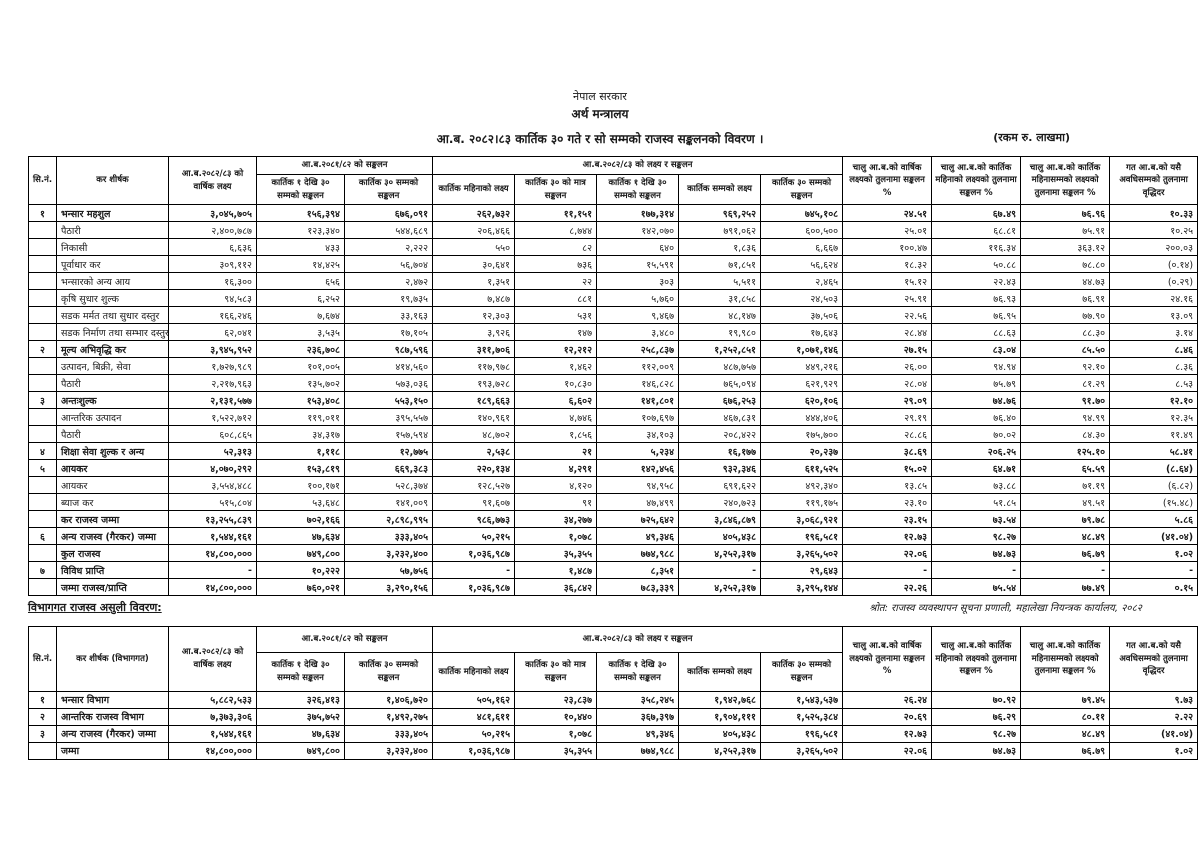  Describe the element at coordinates (474, 417) in the screenshot. I see `cell-value: १४०,९६१` at that location.